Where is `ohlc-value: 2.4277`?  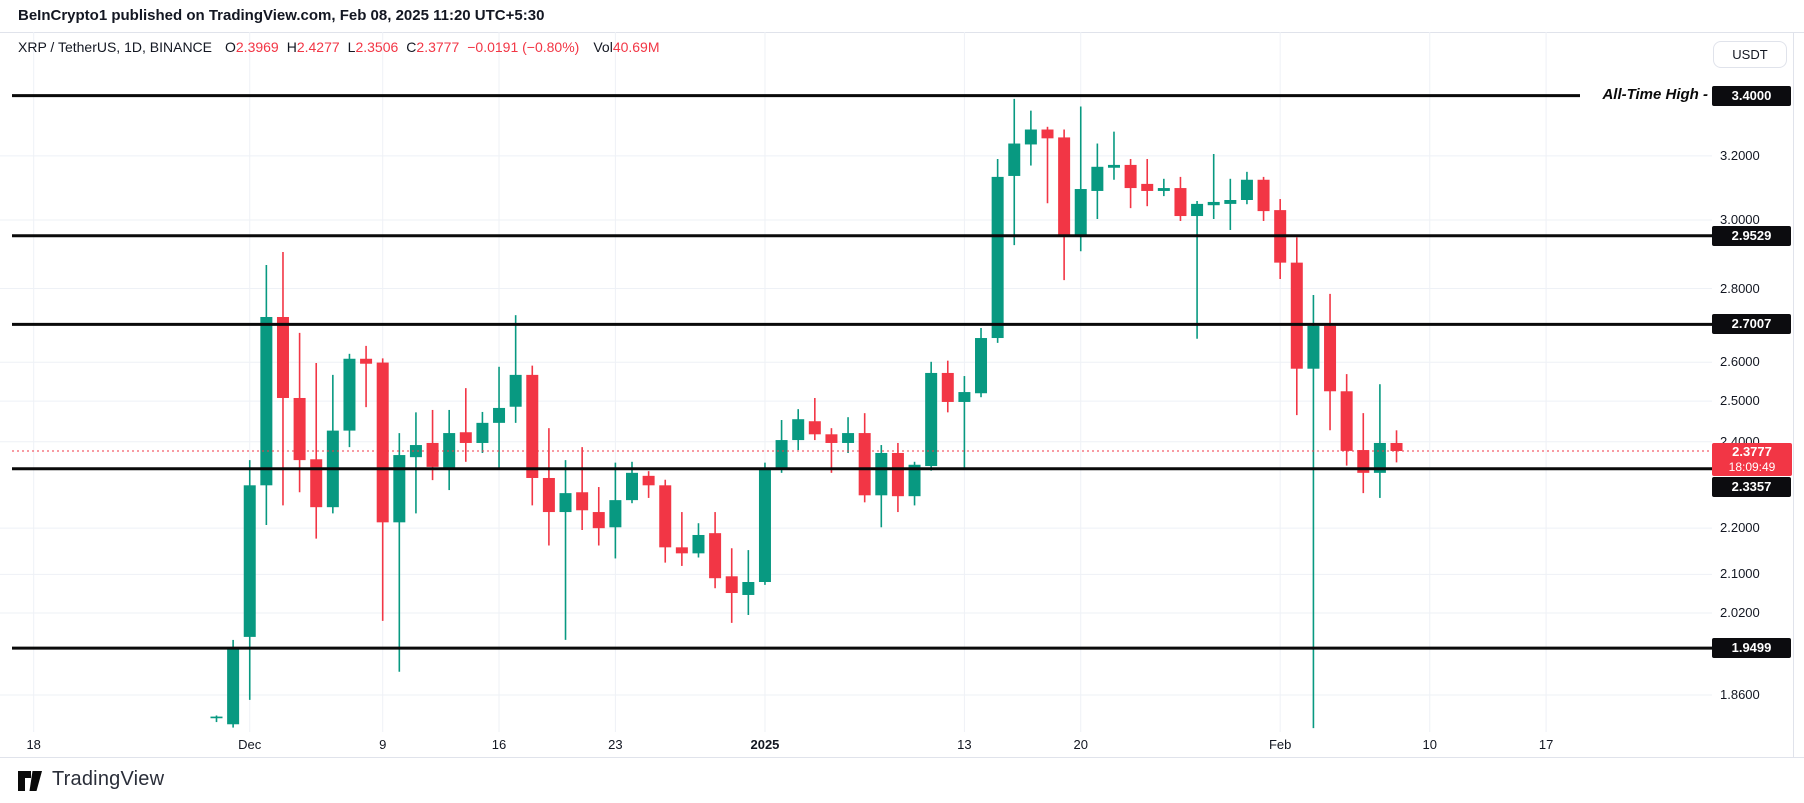
ohlc-value: 2.4277 is located at coordinates (318, 47).